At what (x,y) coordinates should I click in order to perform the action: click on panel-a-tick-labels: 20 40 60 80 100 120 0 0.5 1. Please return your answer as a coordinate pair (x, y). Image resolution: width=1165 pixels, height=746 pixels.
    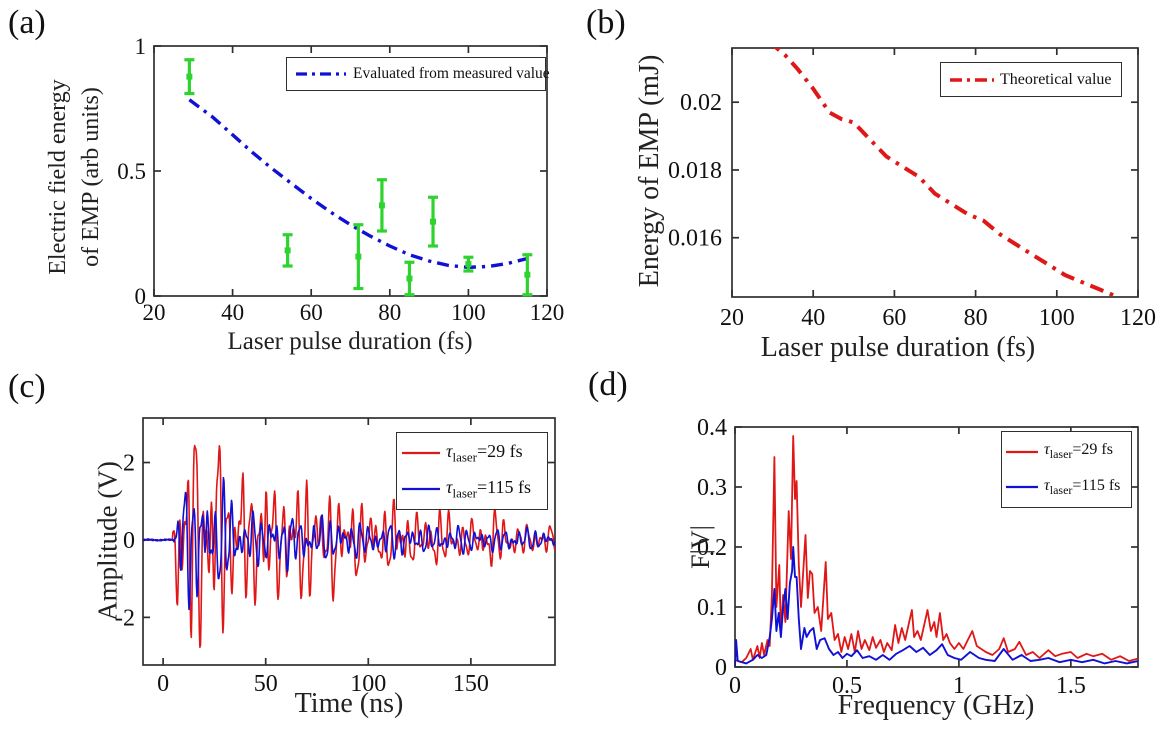
    Looking at the image, I should click on (340, 179).